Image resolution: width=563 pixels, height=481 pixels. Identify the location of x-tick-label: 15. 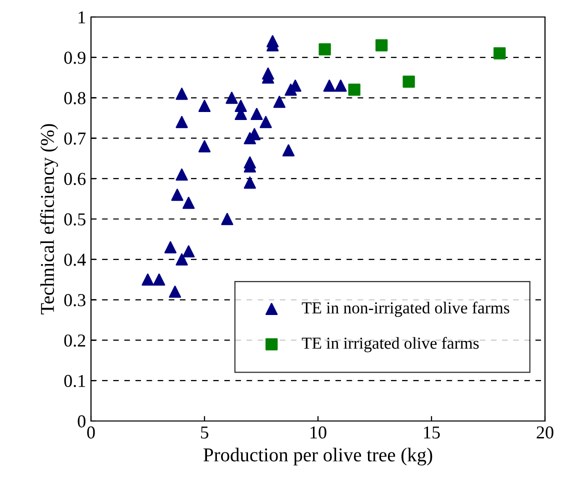
(432, 432).